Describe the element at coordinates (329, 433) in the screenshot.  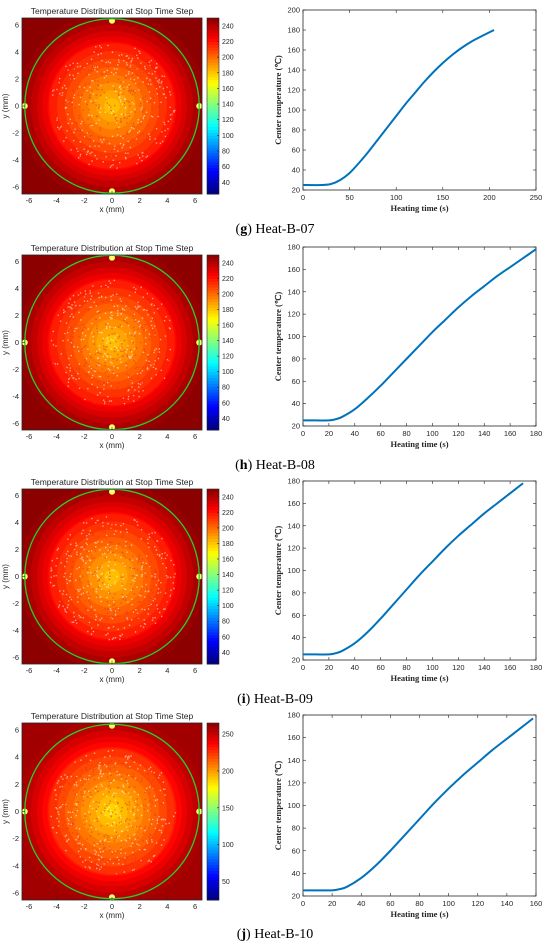
I see `x-tick-label: 20` at that location.